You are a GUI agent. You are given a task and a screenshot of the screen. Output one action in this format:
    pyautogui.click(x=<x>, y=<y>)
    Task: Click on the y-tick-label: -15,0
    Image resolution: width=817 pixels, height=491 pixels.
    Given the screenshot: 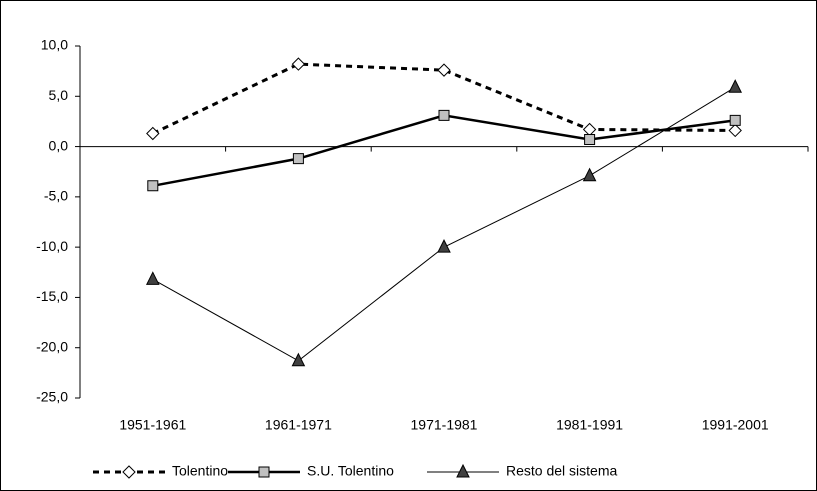 What is the action you would take?
    pyautogui.click(x=52, y=296)
    